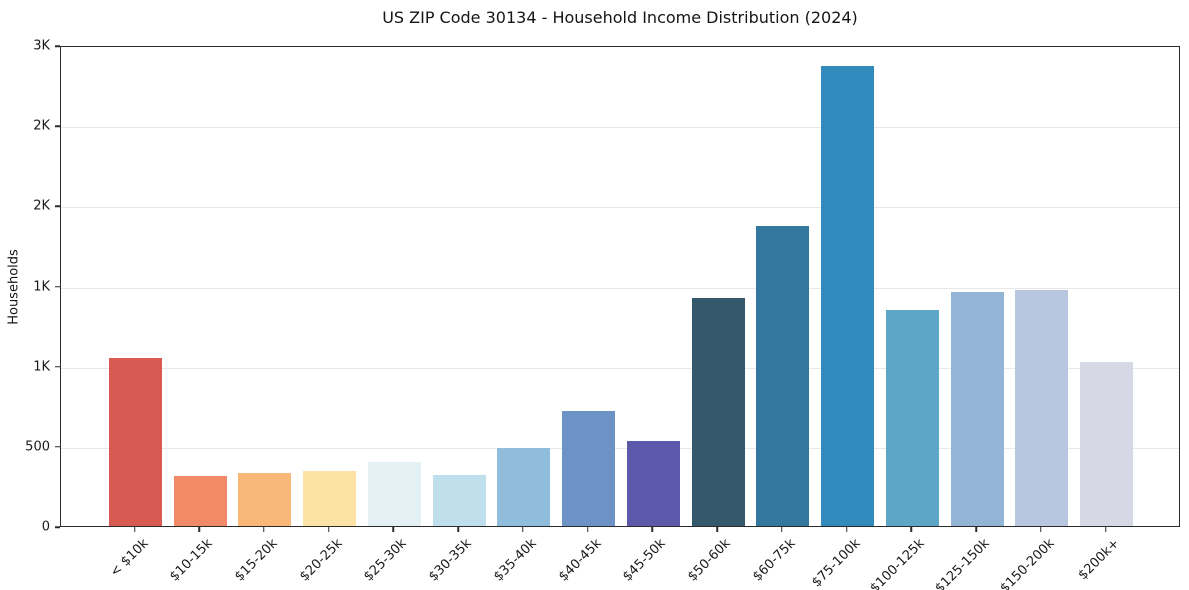 The width and height of the screenshot is (1189, 590). What do you see at coordinates (41, 46) in the screenshot?
I see `y-tick-label: 3K` at bounding box center [41, 46].